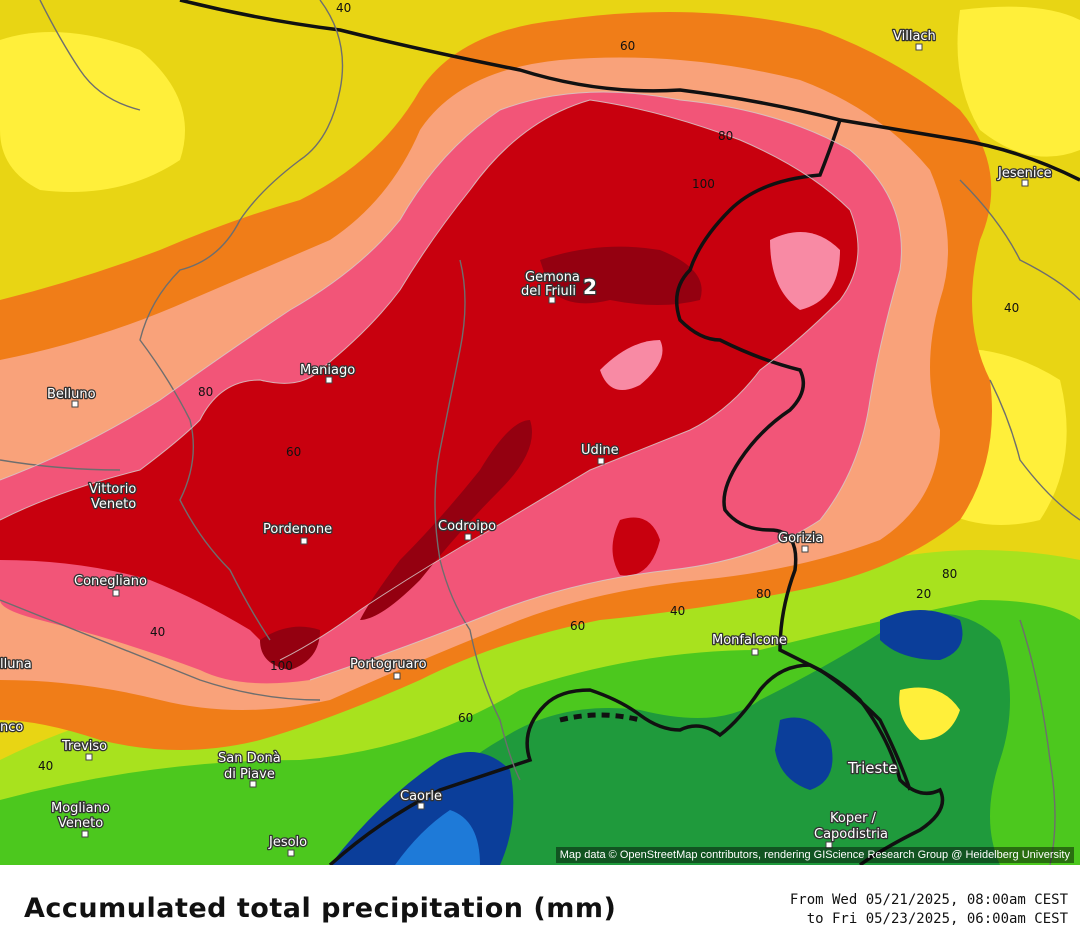 The image size is (1080, 938). What do you see at coordinates (388, 664) in the screenshot?
I see `city-label-portogruaro: Portogruaro` at bounding box center [388, 664].